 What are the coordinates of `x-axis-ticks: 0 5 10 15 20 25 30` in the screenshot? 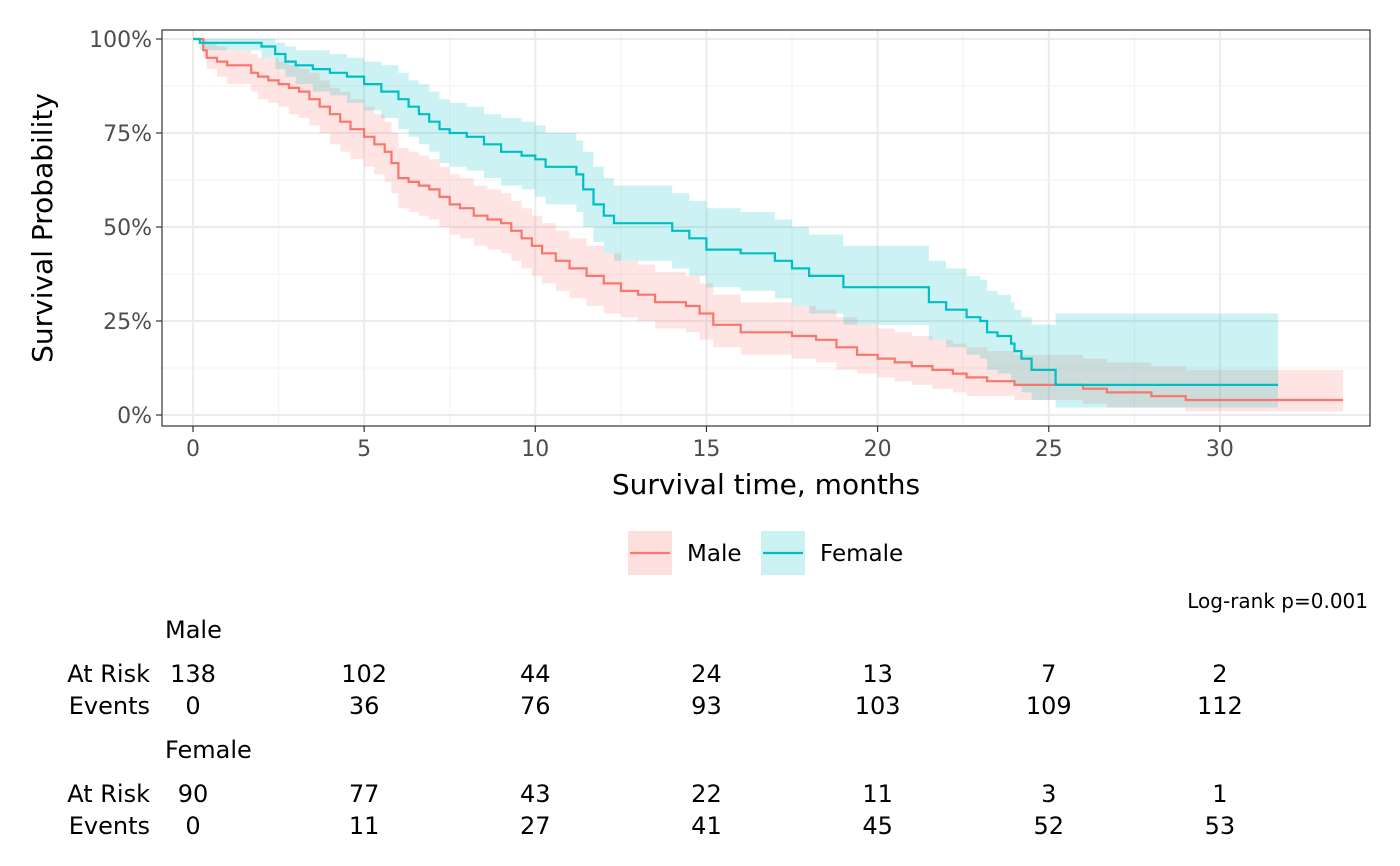 It's located at (710, 444).